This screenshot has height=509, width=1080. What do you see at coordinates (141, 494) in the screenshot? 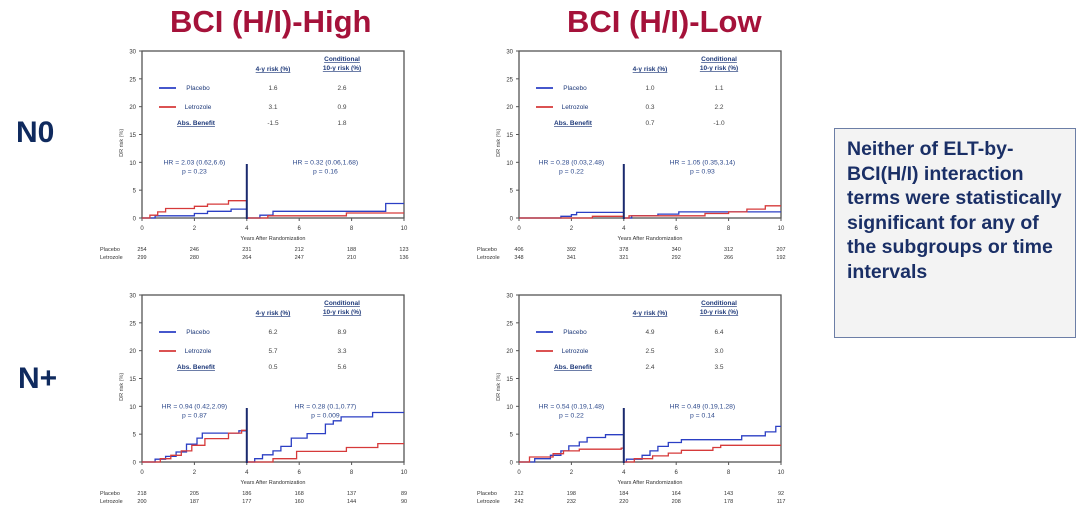
I see `at-risk-count: 218` at bounding box center [141, 494].